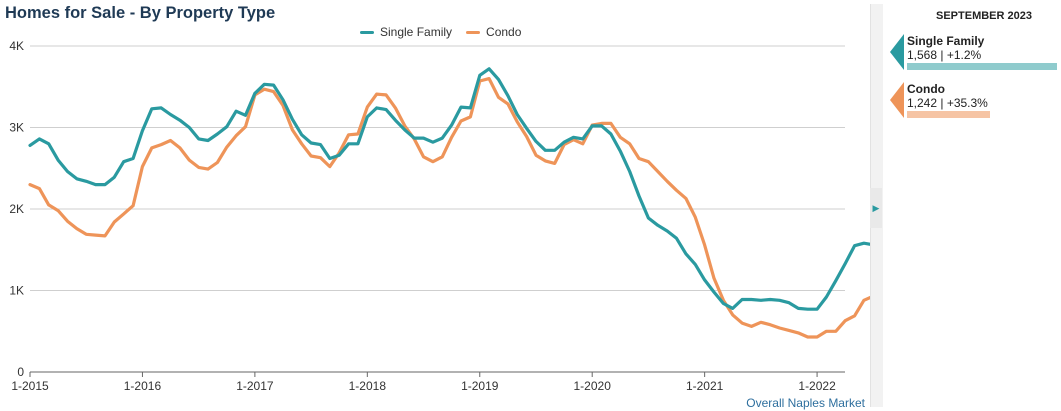 The width and height of the screenshot is (1061, 411). What do you see at coordinates (368, 386) in the screenshot?
I see `x-tick-label: 1-2018` at bounding box center [368, 386].